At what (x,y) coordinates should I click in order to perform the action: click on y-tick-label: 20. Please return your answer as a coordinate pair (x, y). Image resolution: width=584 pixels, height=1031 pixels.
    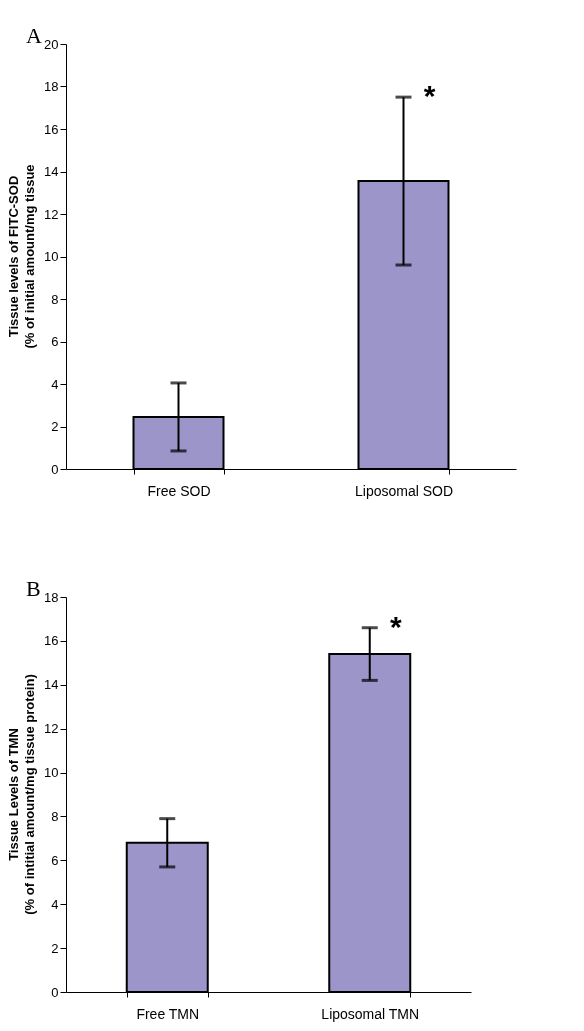
    Looking at the image, I should click on (51, 44).